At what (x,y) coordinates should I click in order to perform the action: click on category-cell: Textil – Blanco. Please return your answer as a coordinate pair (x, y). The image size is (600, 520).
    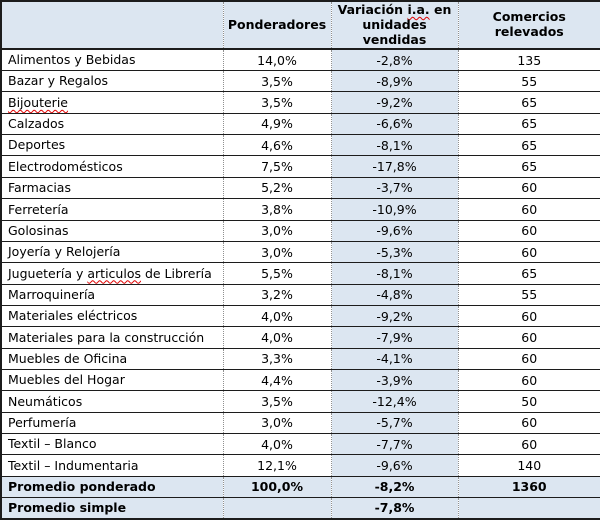
    Looking at the image, I should click on (112, 444).